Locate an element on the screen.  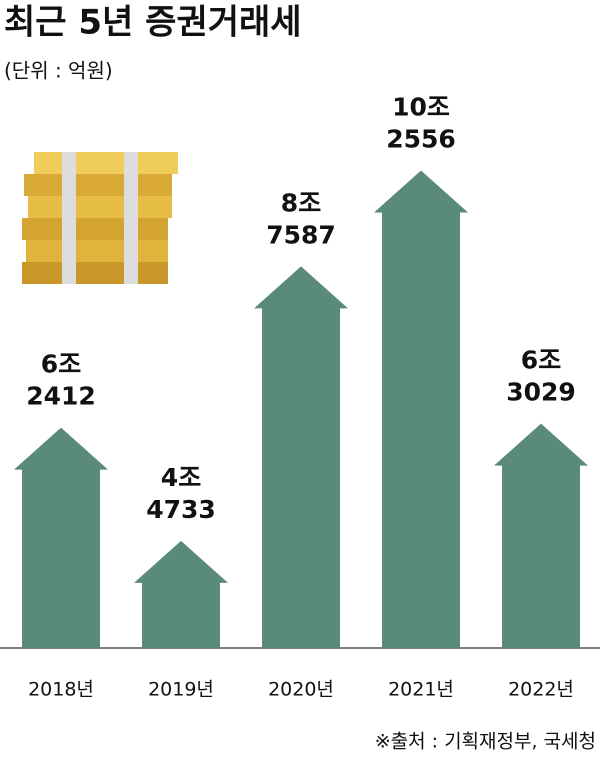
value-label: 3029 is located at coordinates (541, 392).